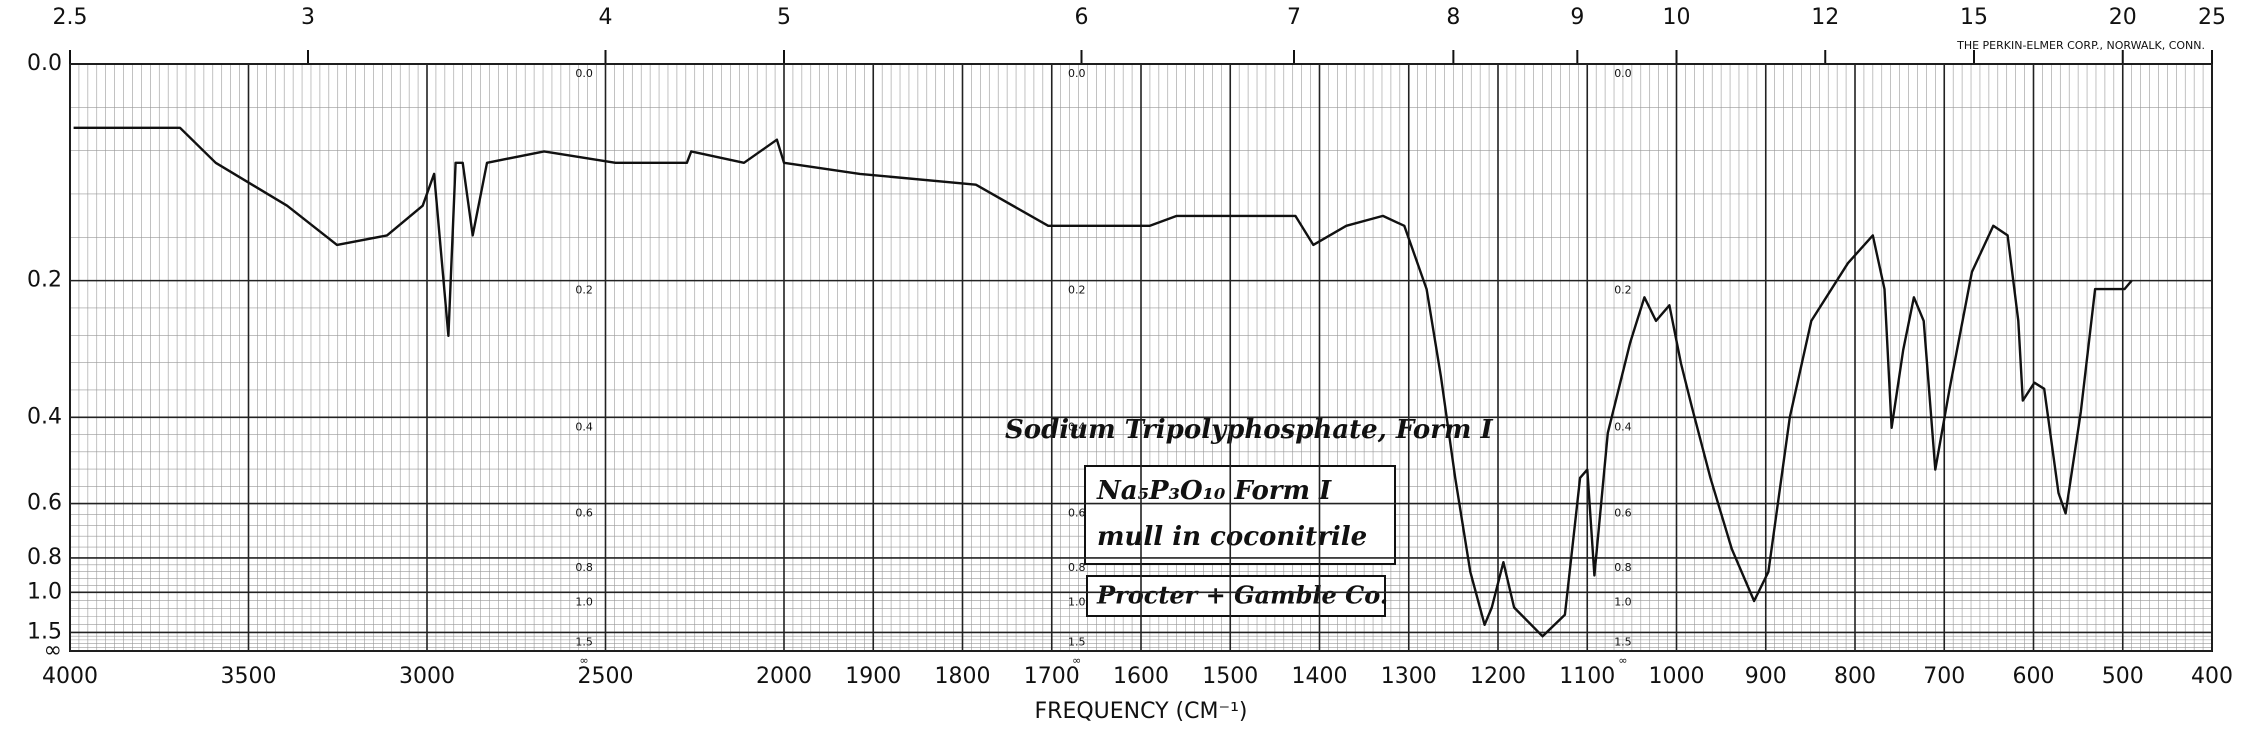 The width and height of the screenshot is (2249, 743). What do you see at coordinates (1052, 676) in the screenshot?
I see `x-tick-label: 1700` at bounding box center [1052, 676].